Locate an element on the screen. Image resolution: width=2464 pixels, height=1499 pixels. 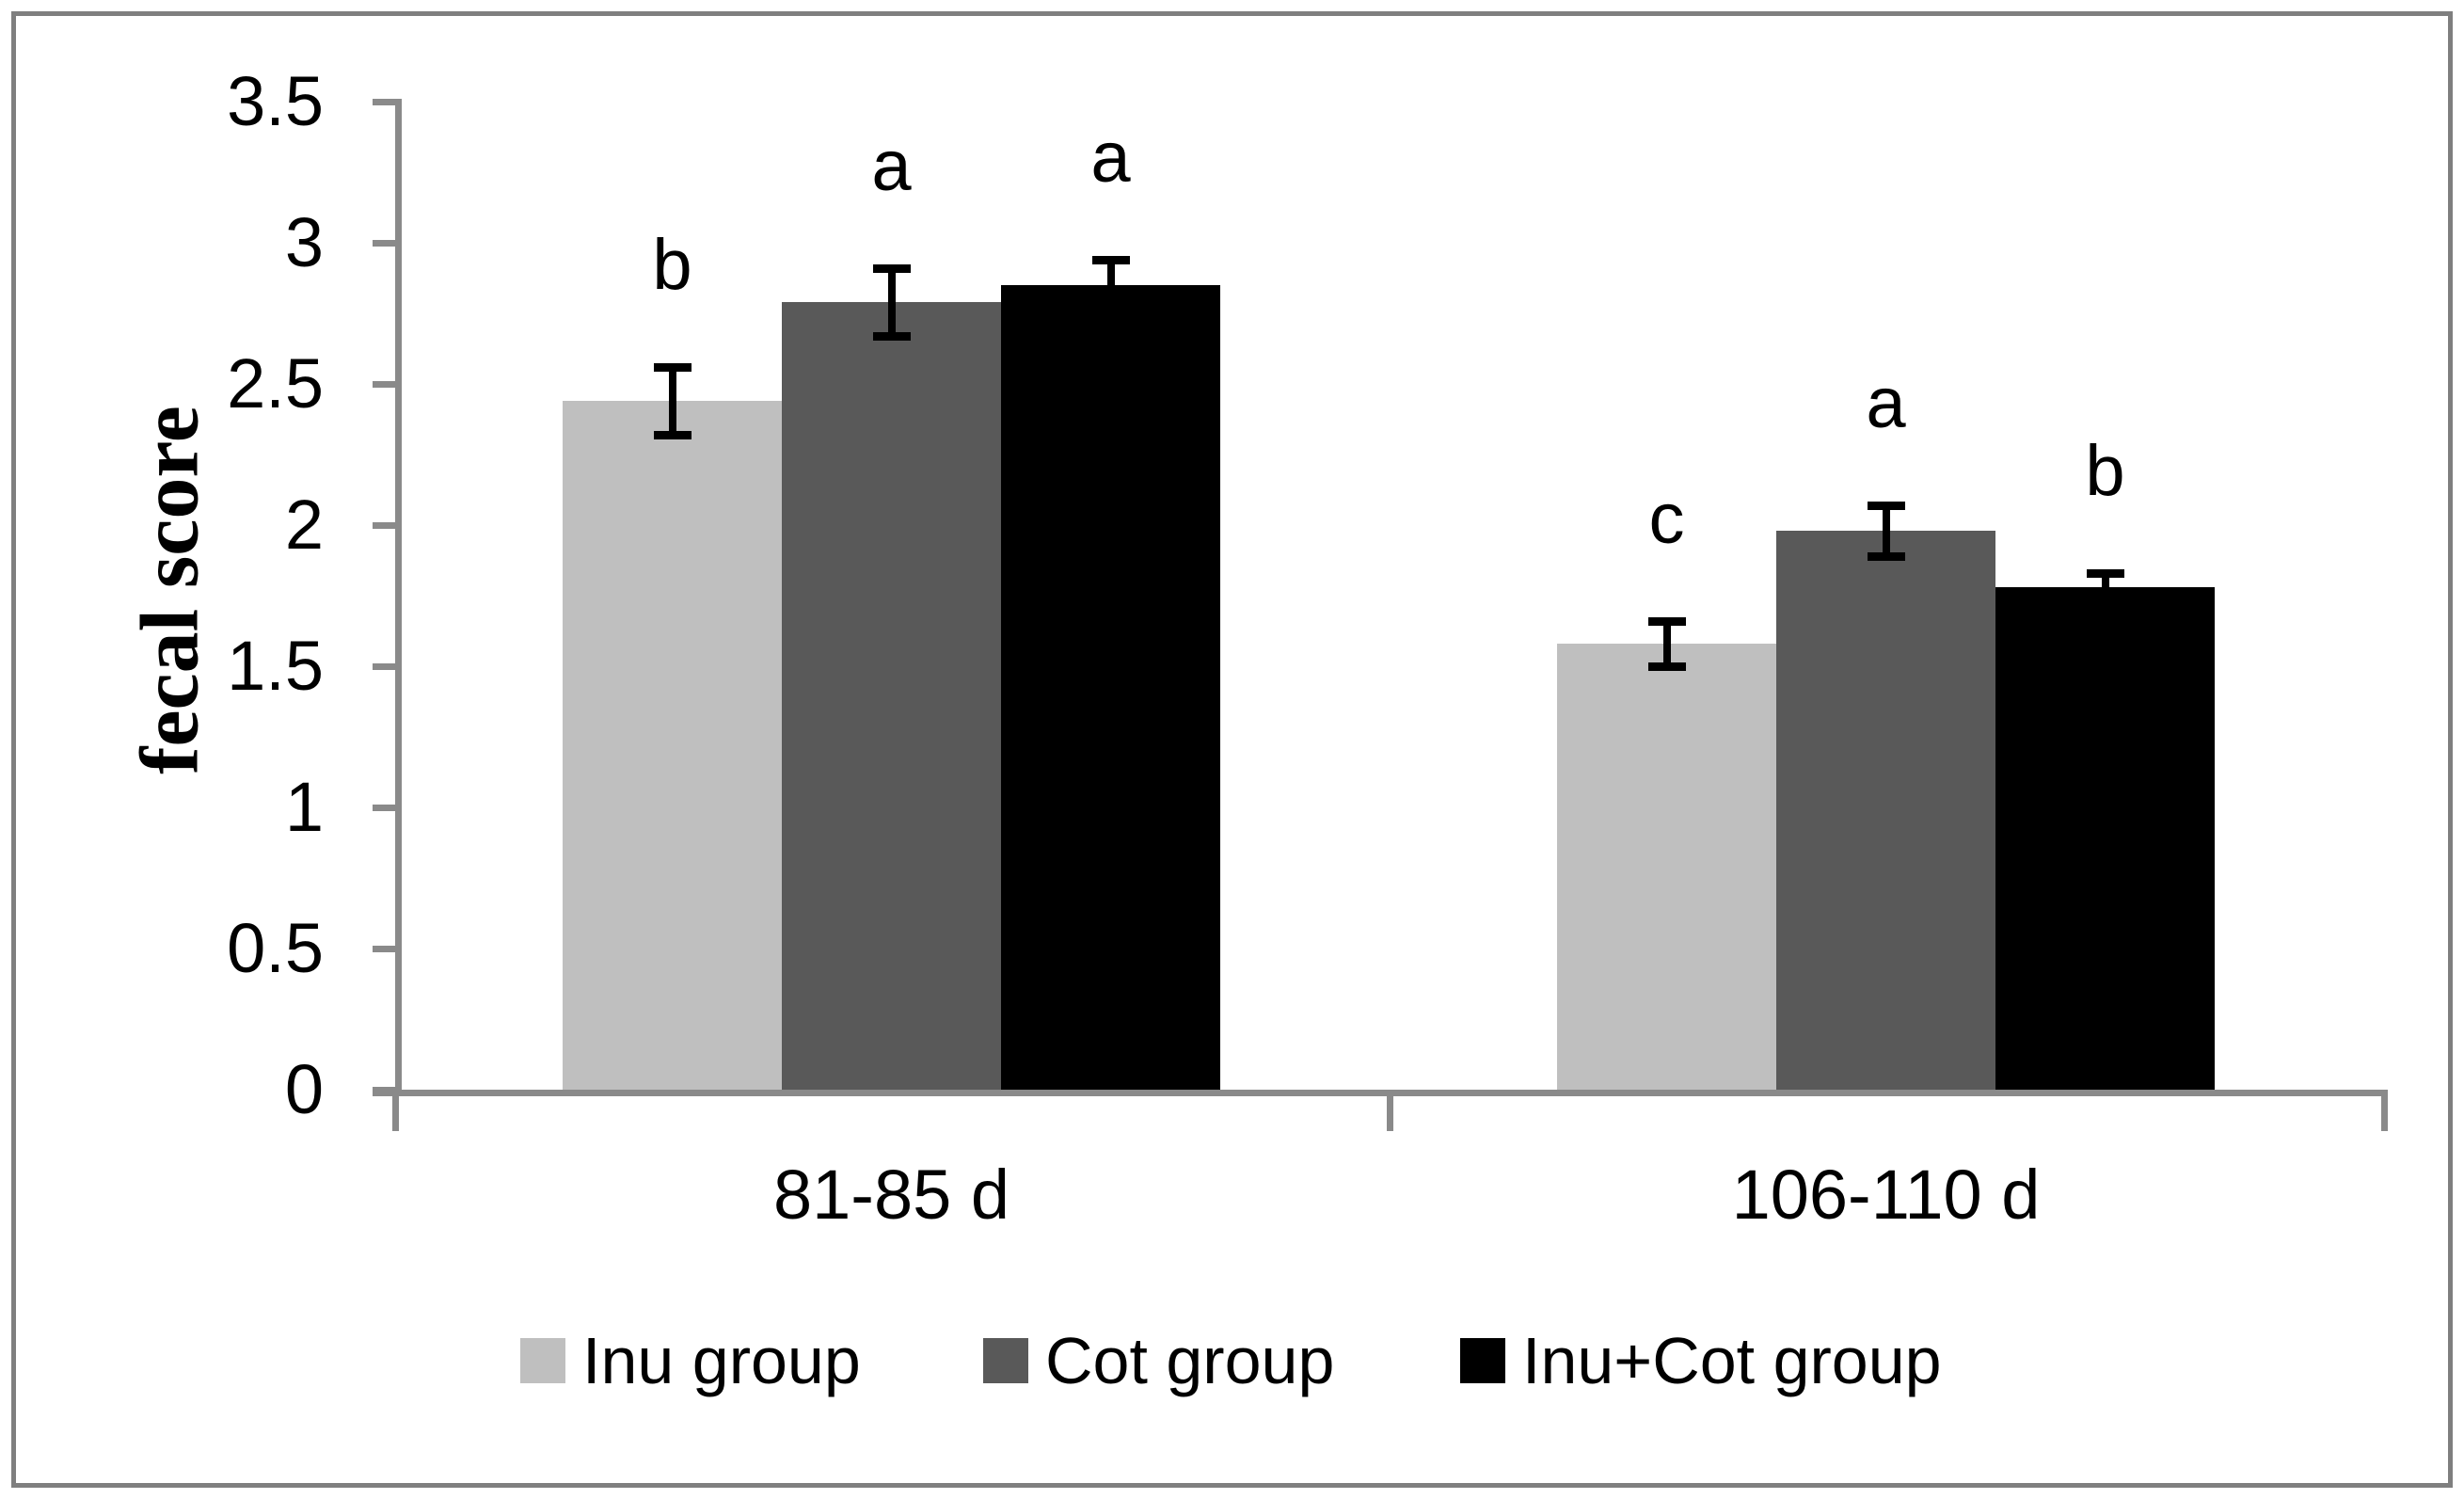
y-axis-line is located at coordinates (398, 597).